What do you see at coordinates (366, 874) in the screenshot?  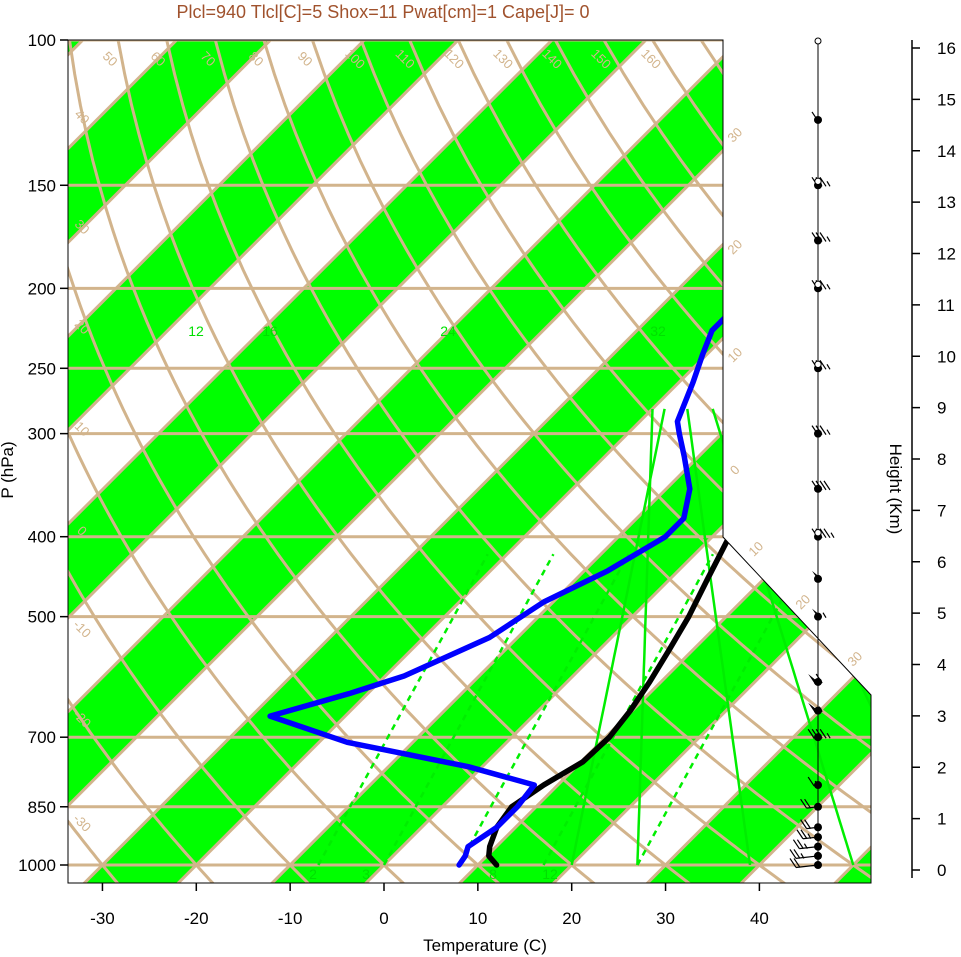 I see `mixing-ratio-label: 3` at bounding box center [366, 874].